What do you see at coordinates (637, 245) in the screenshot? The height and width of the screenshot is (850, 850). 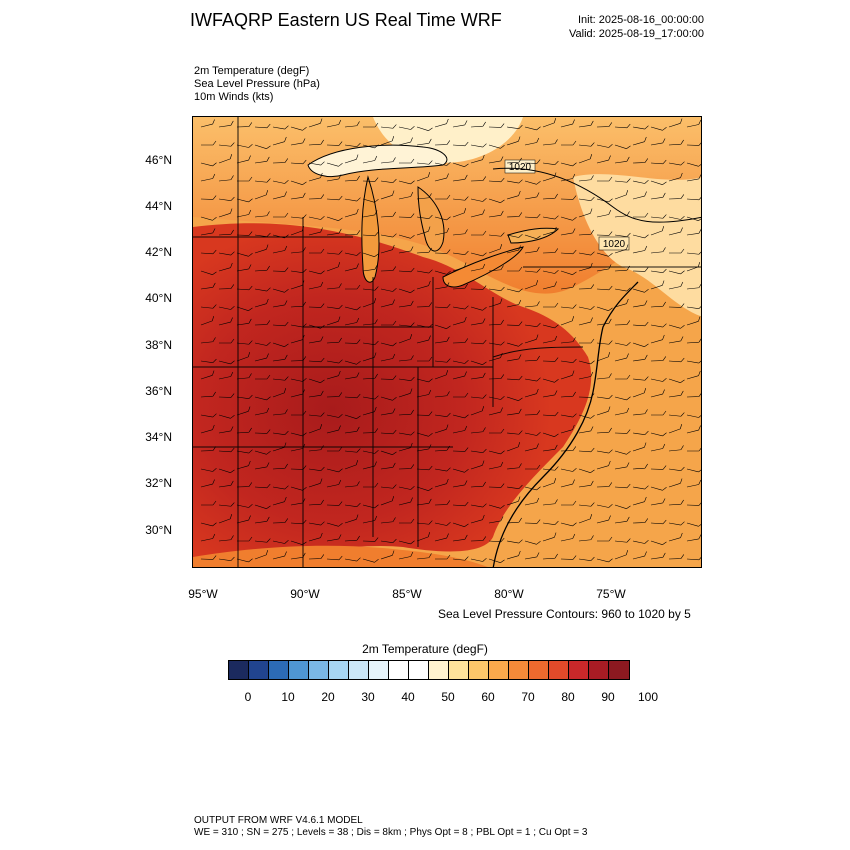 I see `northeast-cool` at bounding box center [637, 245].